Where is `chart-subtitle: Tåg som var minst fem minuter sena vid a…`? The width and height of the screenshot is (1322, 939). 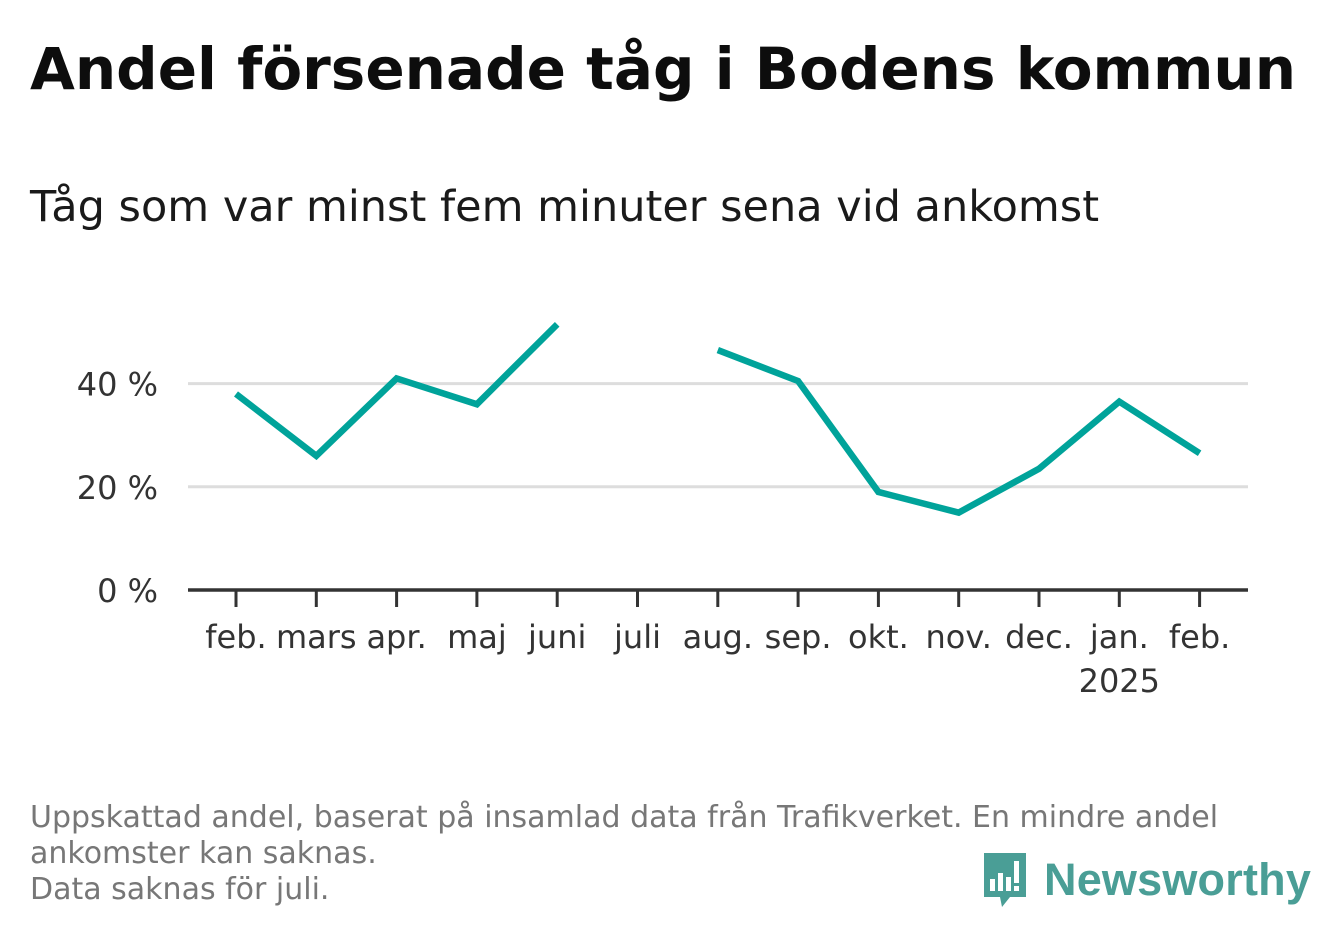
chart-subtitle: Tåg som var minst fem minuter sena vid a… is located at coordinates (565, 207).